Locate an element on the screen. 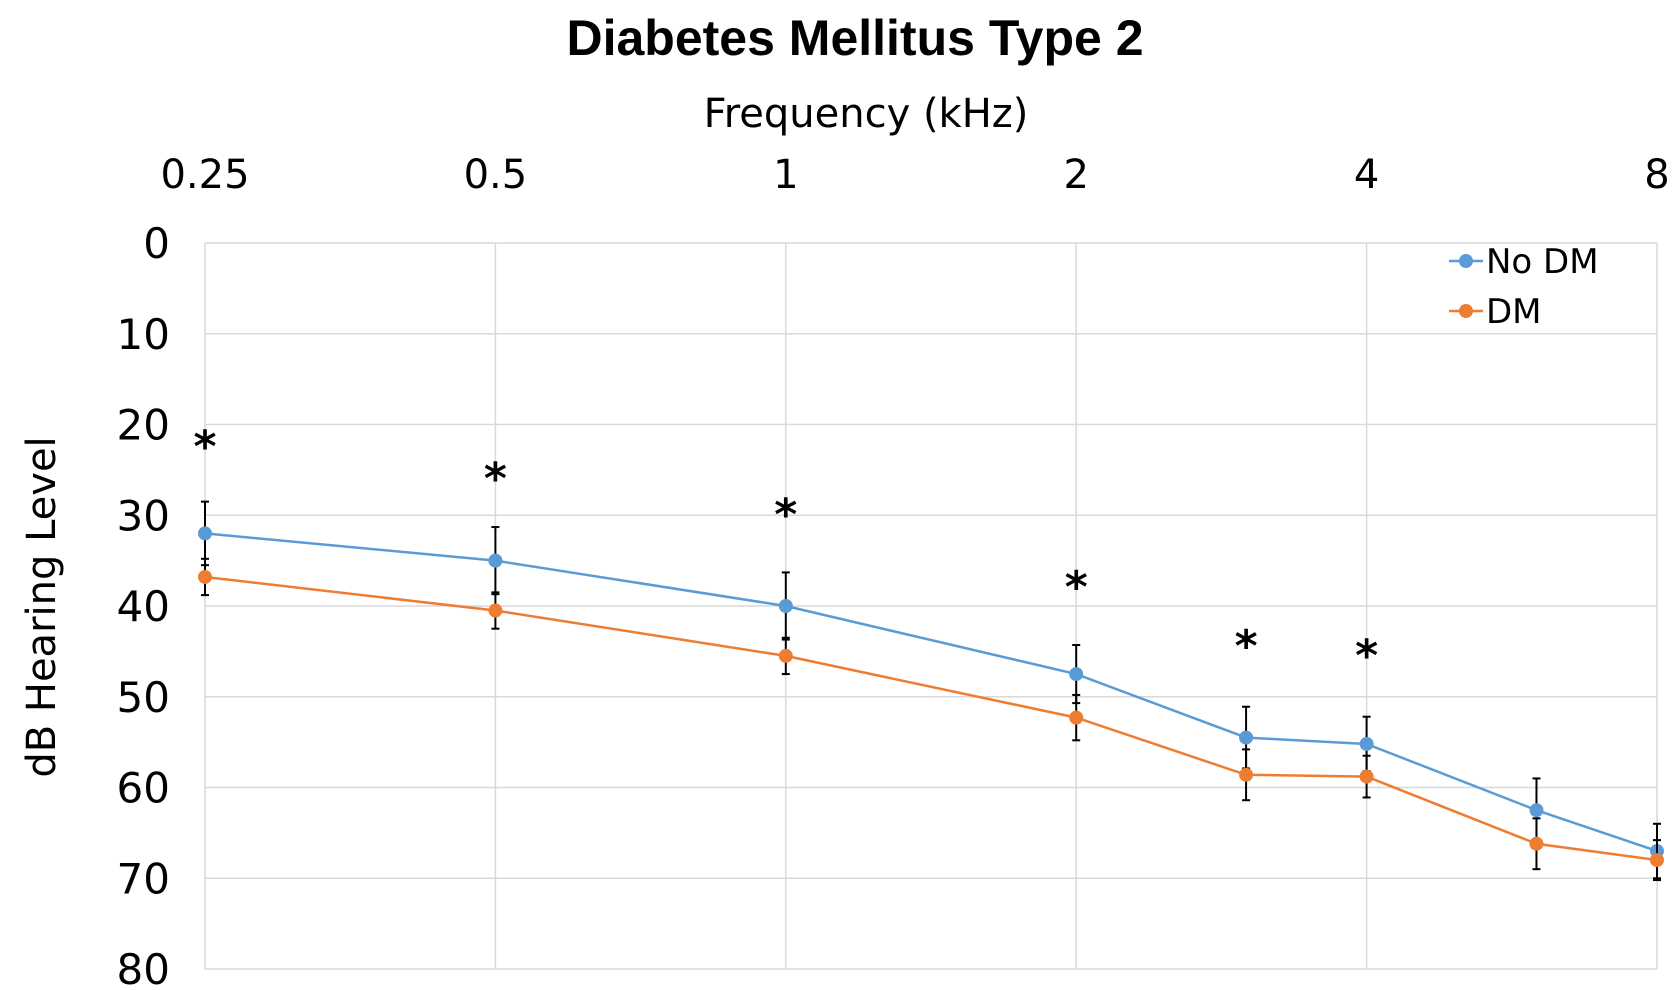 Image resolution: width=1678 pixels, height=990 pixels. y-tick-label: 40 is located at coordinates (143, 606).